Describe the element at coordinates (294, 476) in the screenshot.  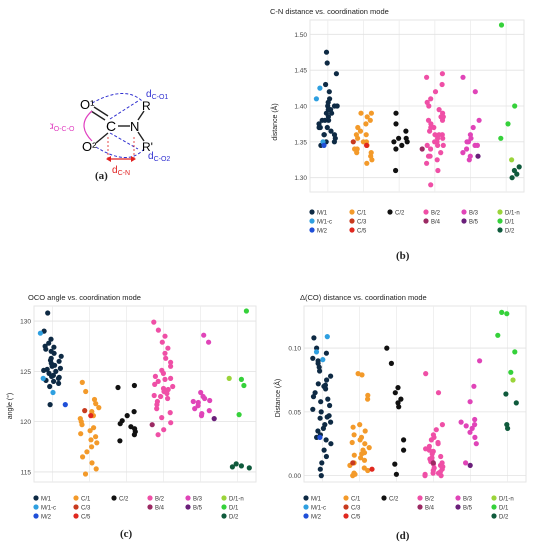
I see `y-tick-label: 0.00` at that location.